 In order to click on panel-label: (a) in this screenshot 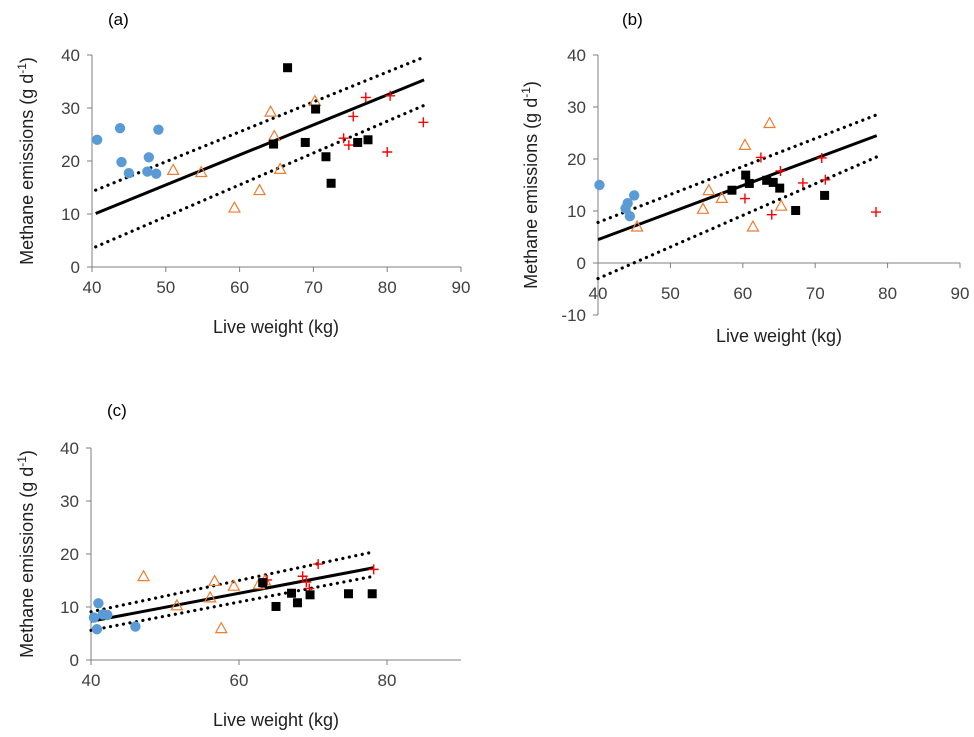, I will do `click(118, 19)`.